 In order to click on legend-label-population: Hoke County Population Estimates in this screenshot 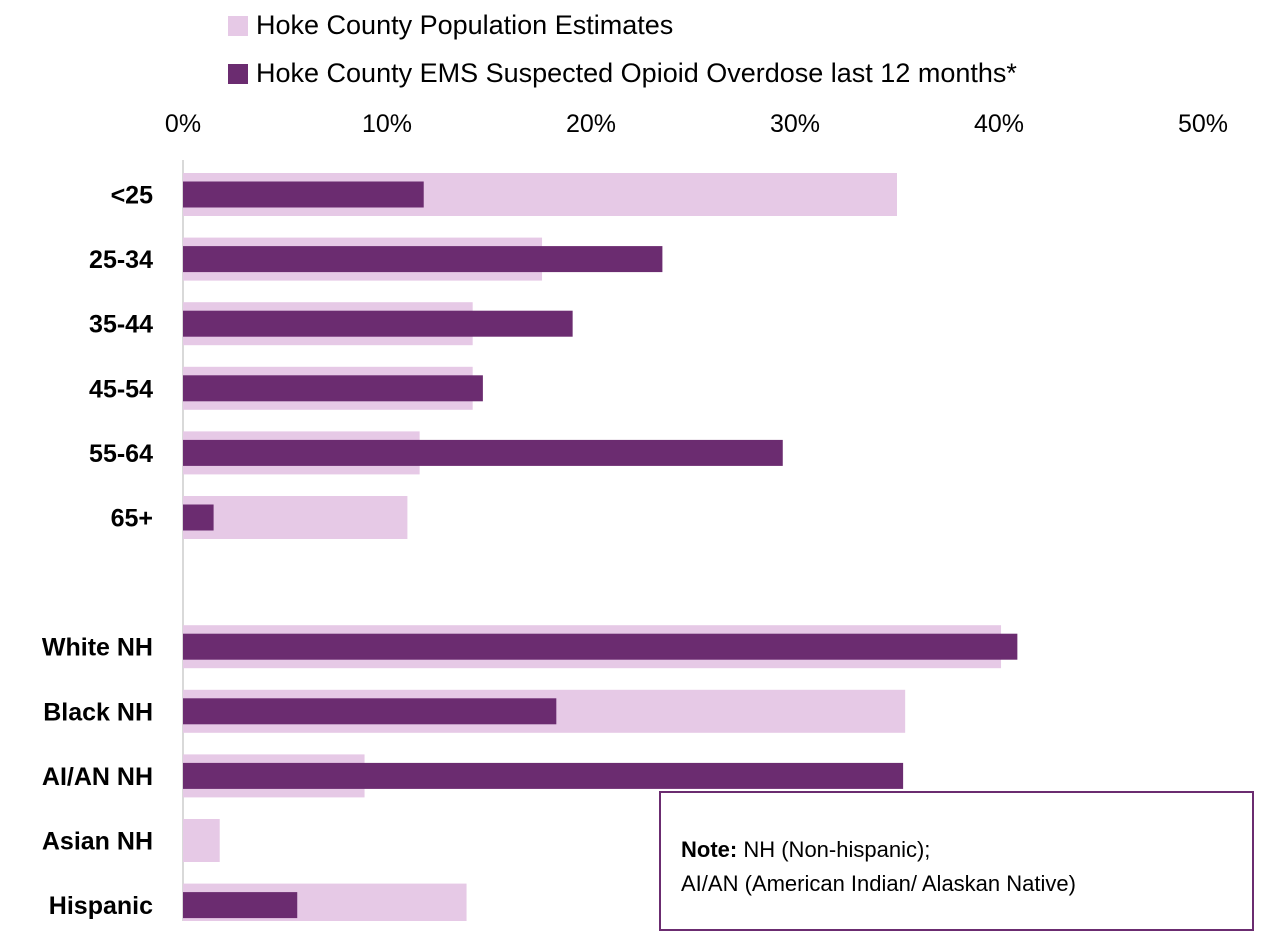, I will do `click(465, 25)`.